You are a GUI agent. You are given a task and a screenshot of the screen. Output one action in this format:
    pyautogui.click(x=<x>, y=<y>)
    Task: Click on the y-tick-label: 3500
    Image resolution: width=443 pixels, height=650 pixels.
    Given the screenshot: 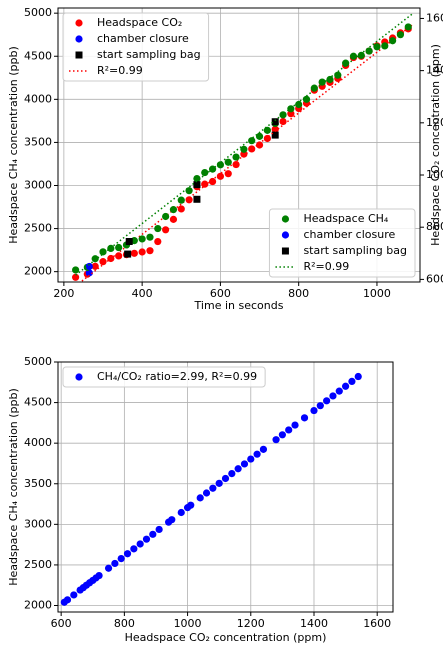 What is the action you would take?
    pyautogui.click(x=38, y=483)
    